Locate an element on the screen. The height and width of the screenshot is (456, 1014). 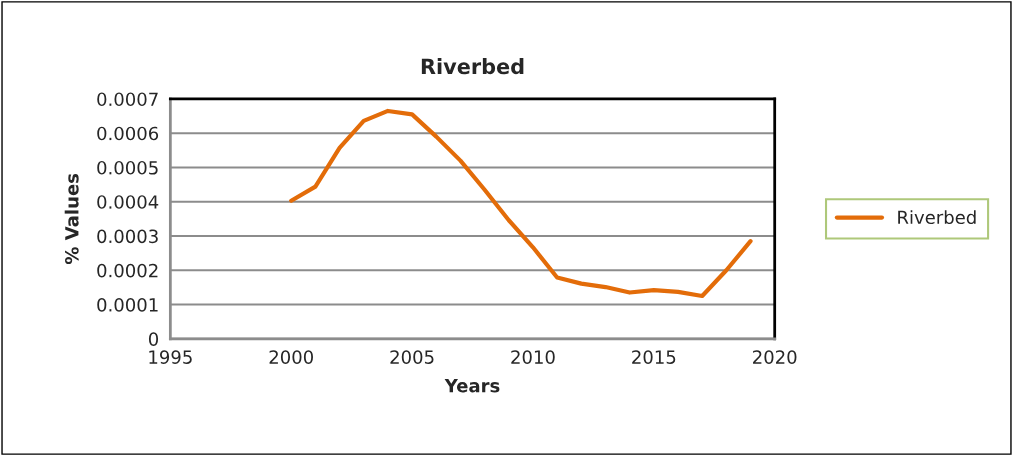
y-tick-label: 0.0002 is located at coordinates (127, 270).